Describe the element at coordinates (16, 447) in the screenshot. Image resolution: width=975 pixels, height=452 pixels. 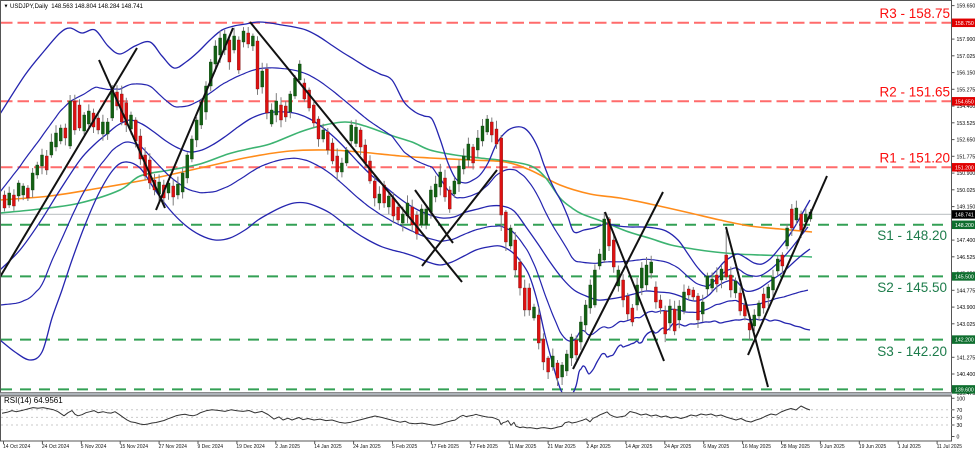
I see `svg-text: 14 Oct 2024` at that location.